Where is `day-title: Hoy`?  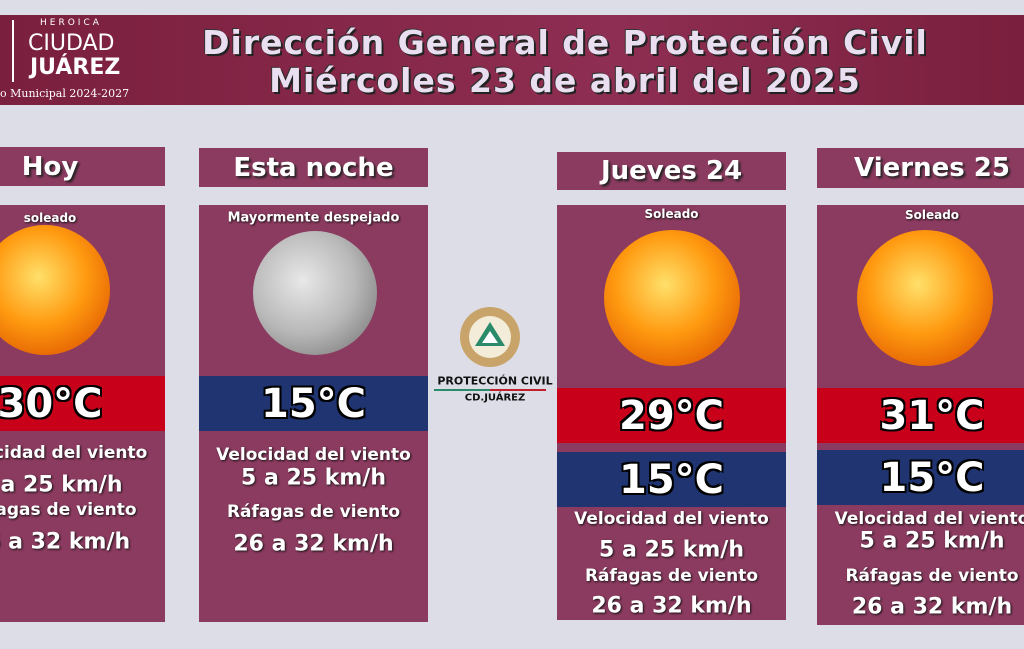 day-title: Hoy is located at coordinates (82, 166).